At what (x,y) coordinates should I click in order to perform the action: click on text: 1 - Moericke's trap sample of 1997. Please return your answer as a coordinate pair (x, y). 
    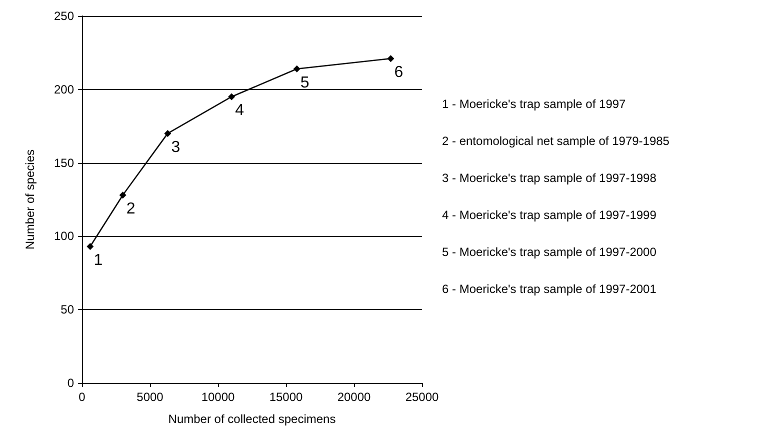
    Looking at the image, I should click on (534, 104).